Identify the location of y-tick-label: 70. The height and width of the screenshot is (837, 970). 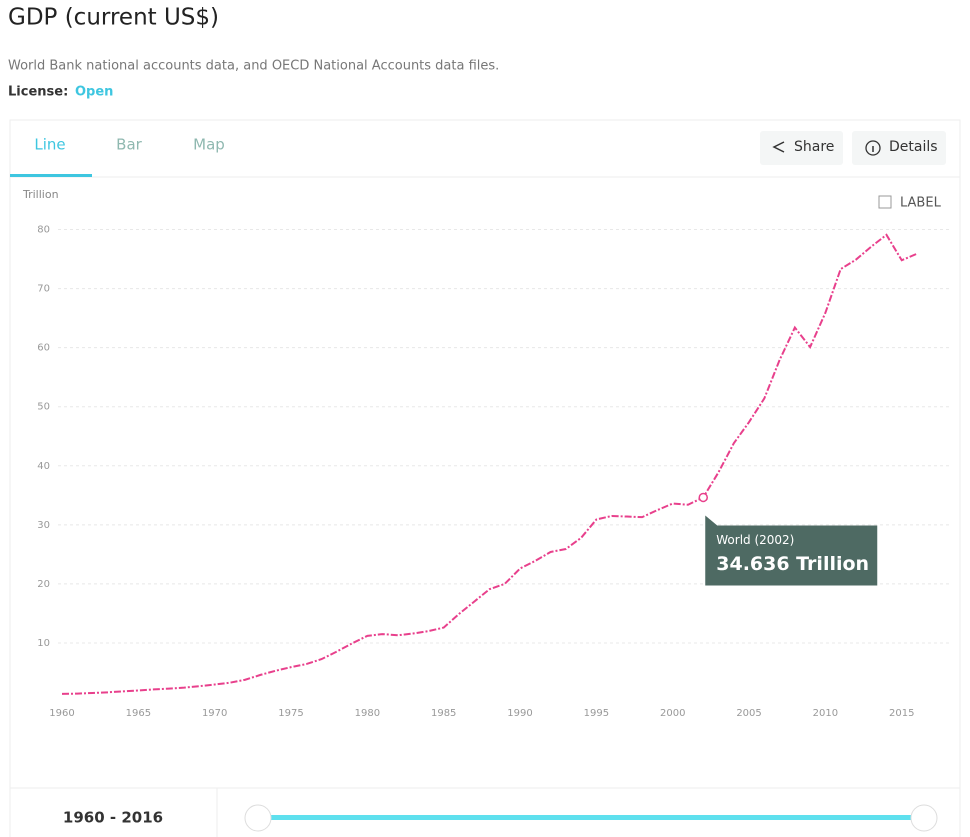
(43, 289).